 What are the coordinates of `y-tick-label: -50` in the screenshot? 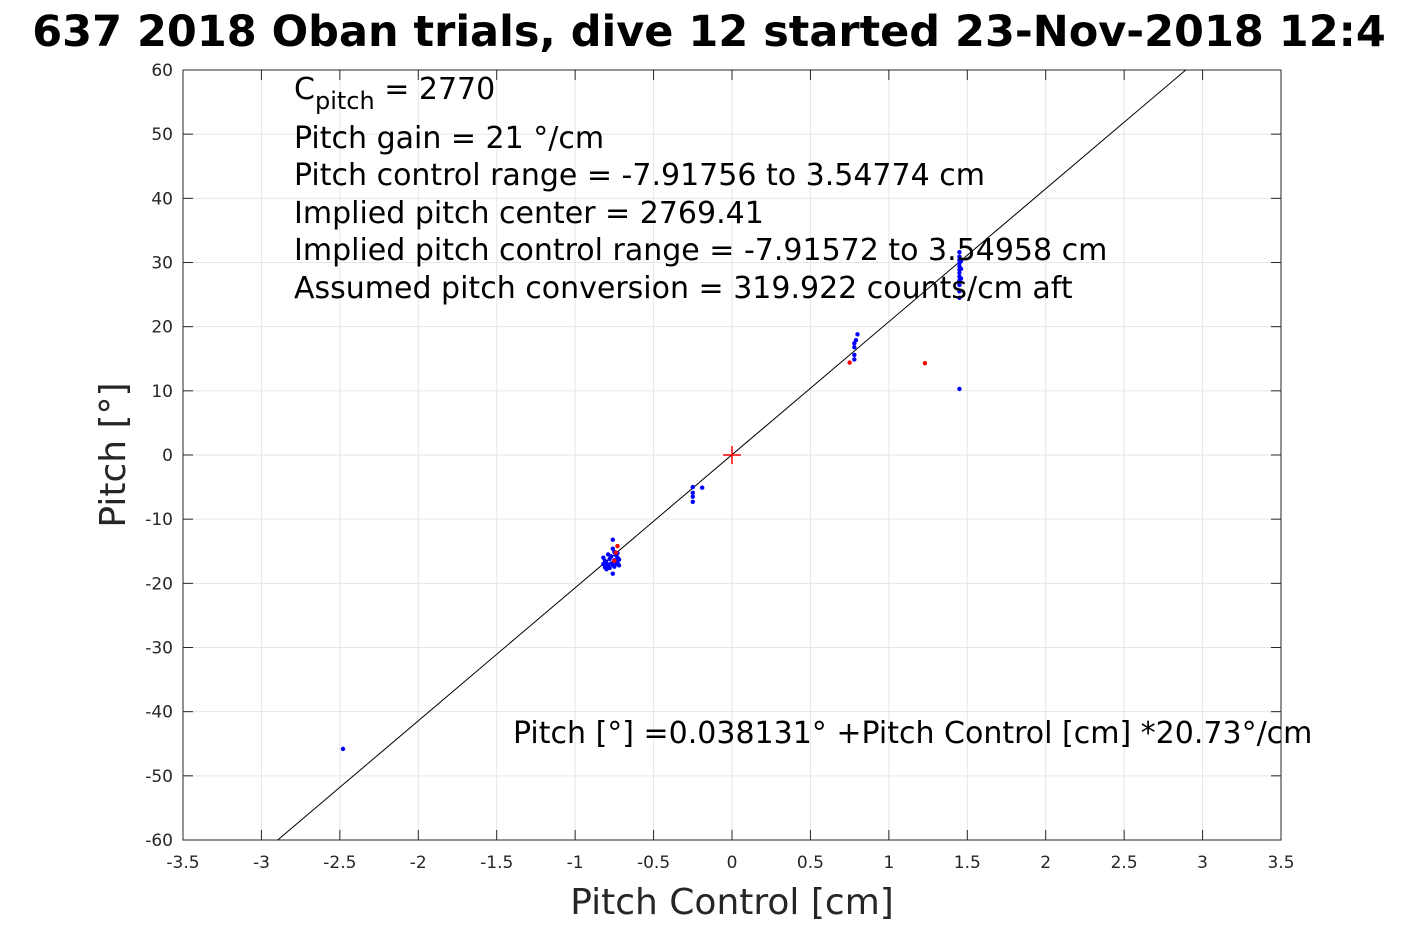 It's located at (159, 777).